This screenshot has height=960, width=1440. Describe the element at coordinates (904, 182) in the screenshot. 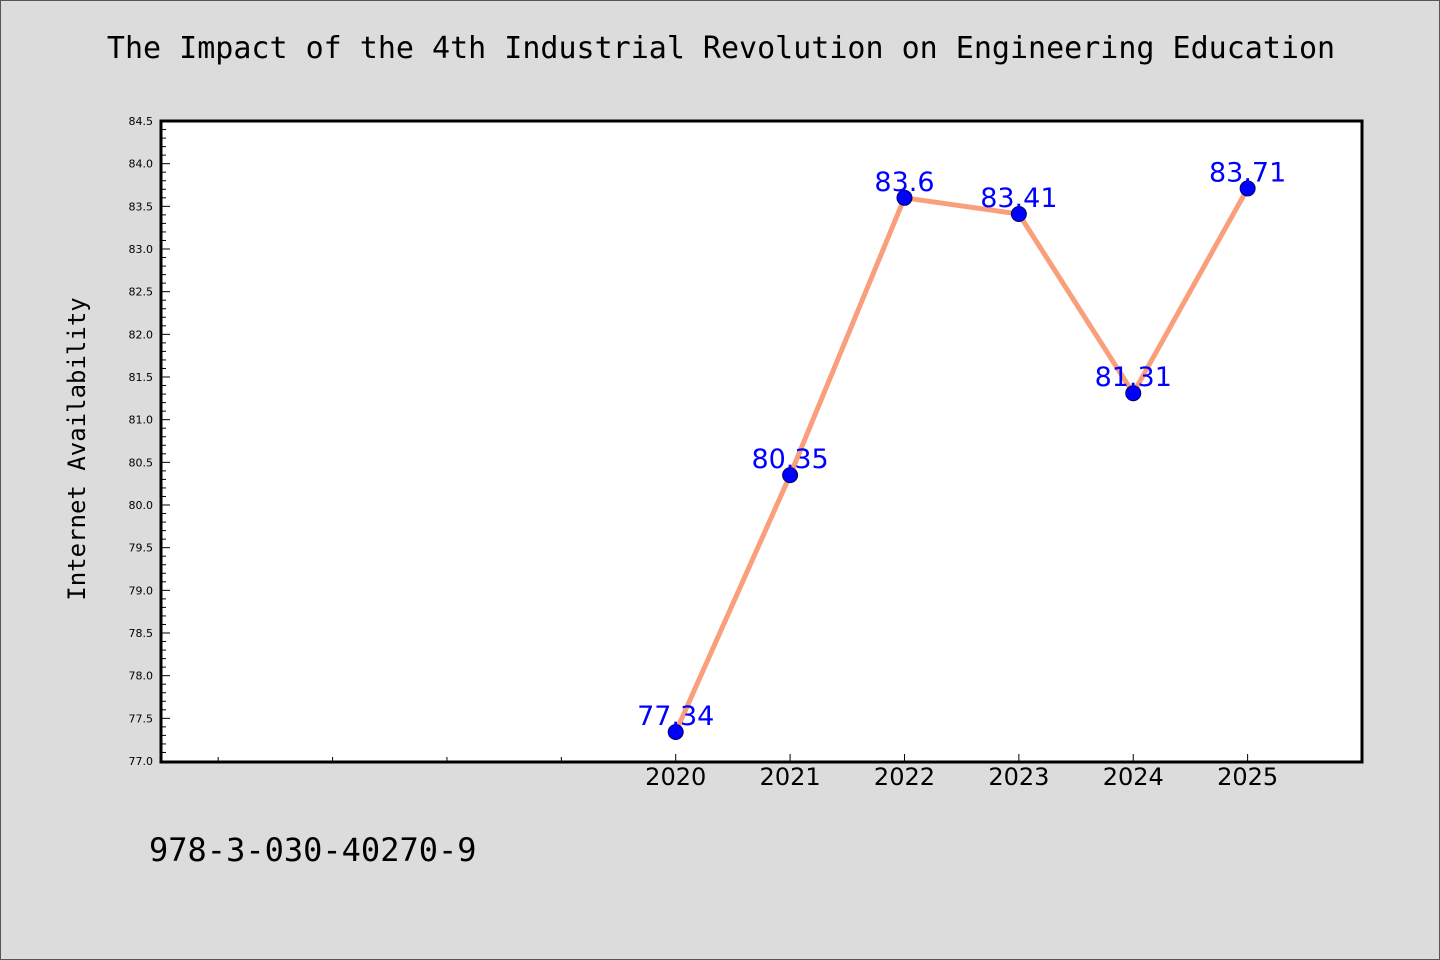

I see `data-label: 83.6` at that location.